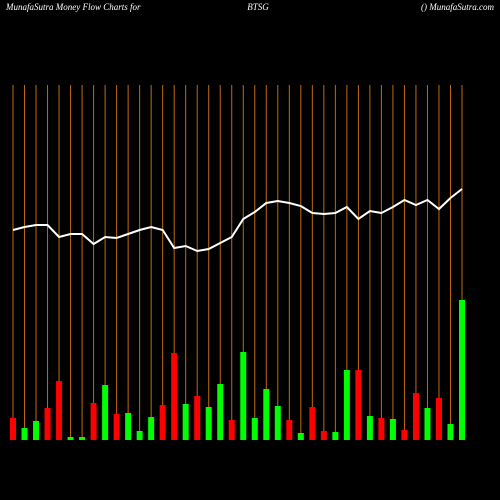  I want to click on money-flow-line, so click(237, 220).